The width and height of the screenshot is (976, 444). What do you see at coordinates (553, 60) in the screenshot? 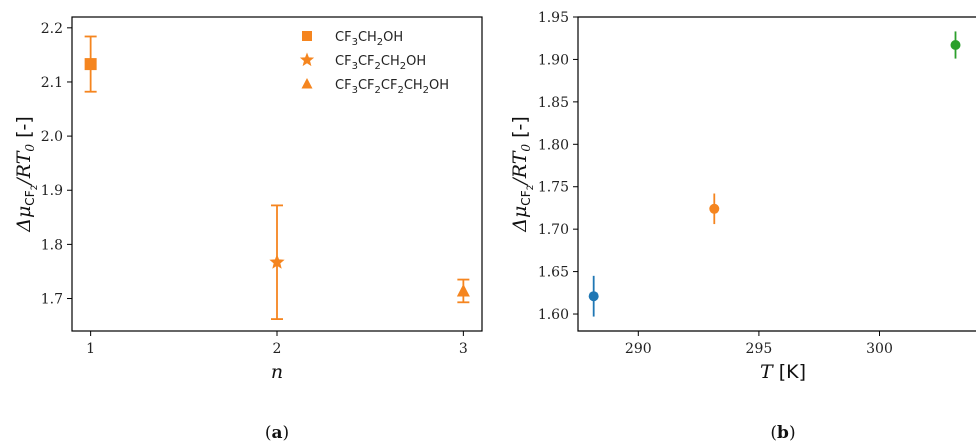
I see `y-tick-label: 1.90` at bounding box center [553, 60].